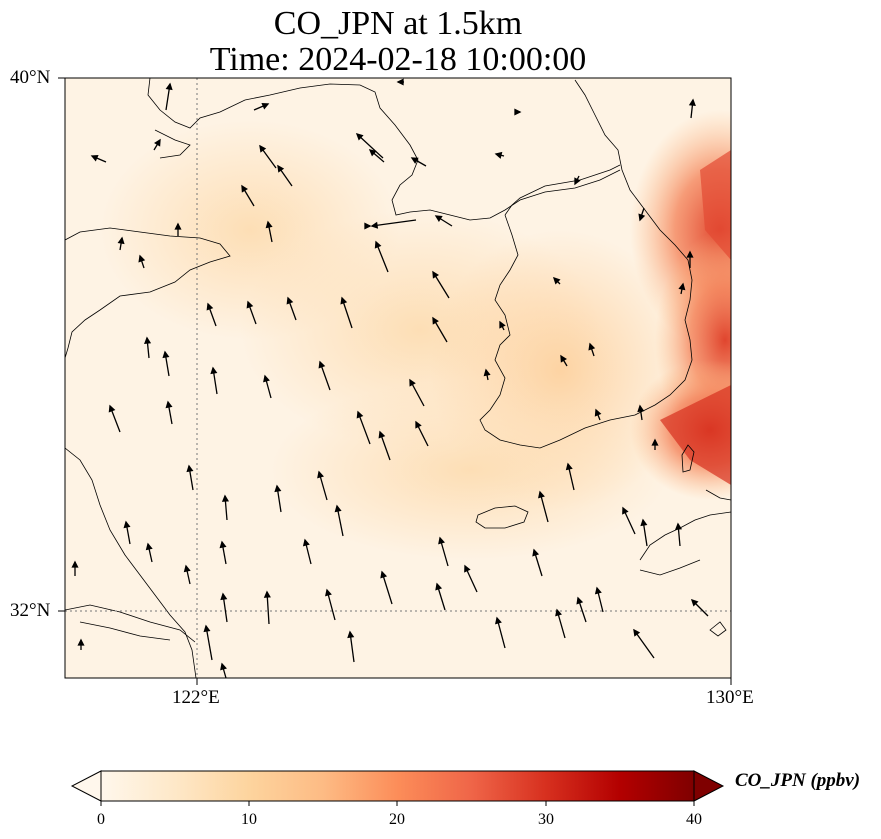 This screenshot has height=839, width=881. What do you see at coordinates (249, 819) in the screenshot?
I see `colorbar-tick-10: 10` at bounding box center [249, 819].